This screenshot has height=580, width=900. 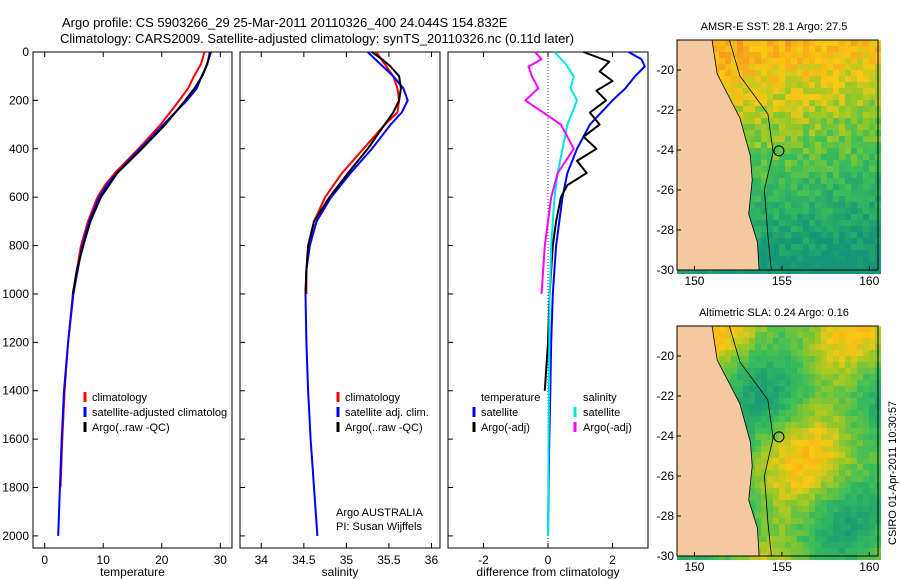 What do you see at coordinates (666, 70) in the screenshot?
I see `map-y-tick-label: -20` at bounding box center [666, 70].